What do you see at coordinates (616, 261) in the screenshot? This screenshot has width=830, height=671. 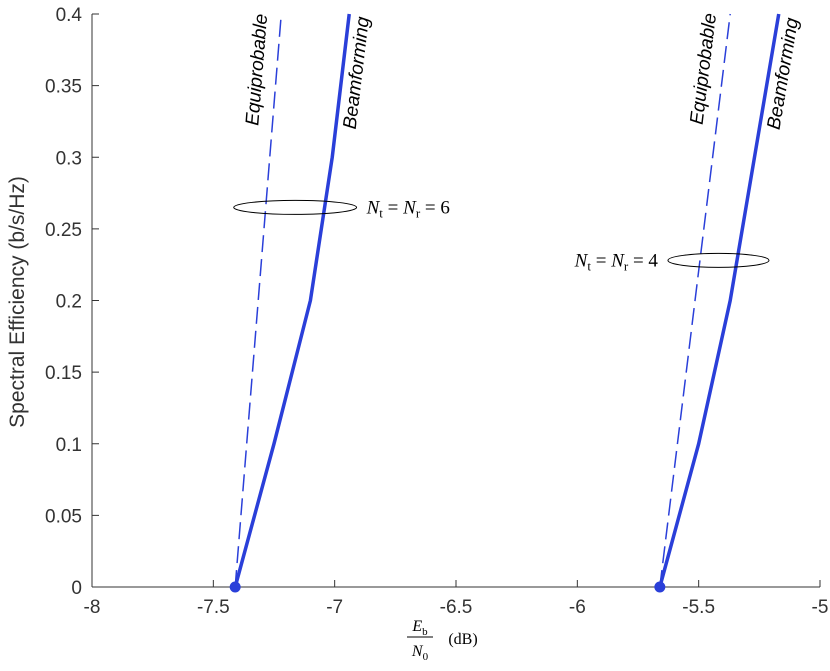 I see `annotation-N4: Nt = Nr = 4` at bounding box center [616, 261].